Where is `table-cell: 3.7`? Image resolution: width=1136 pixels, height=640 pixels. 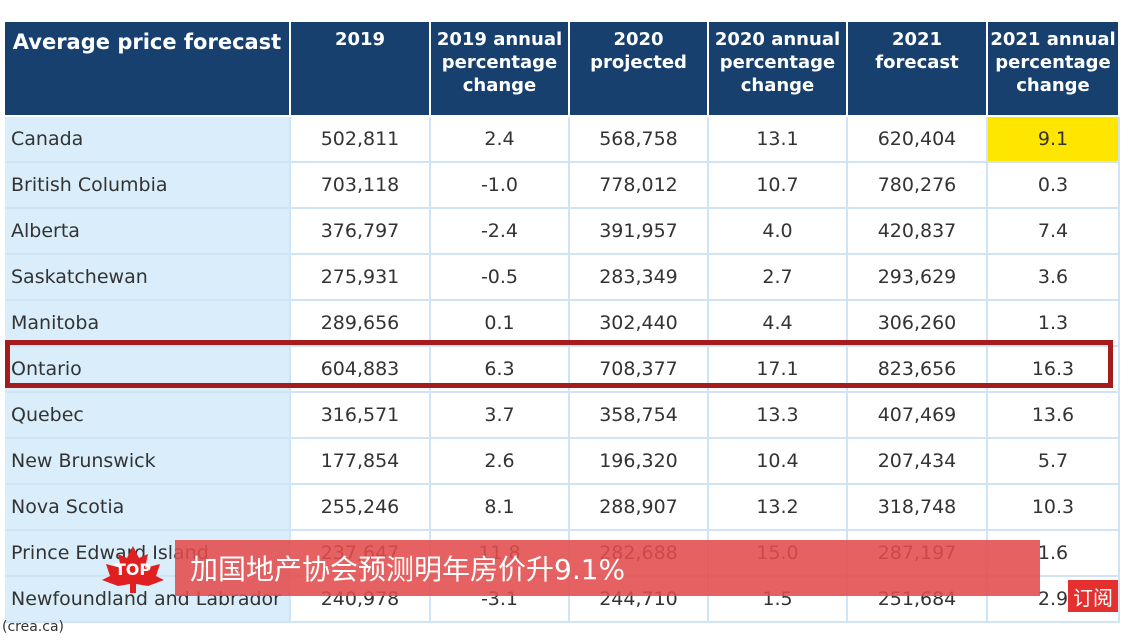
table-cell: 3.7 is located at coordinates (500, 416).